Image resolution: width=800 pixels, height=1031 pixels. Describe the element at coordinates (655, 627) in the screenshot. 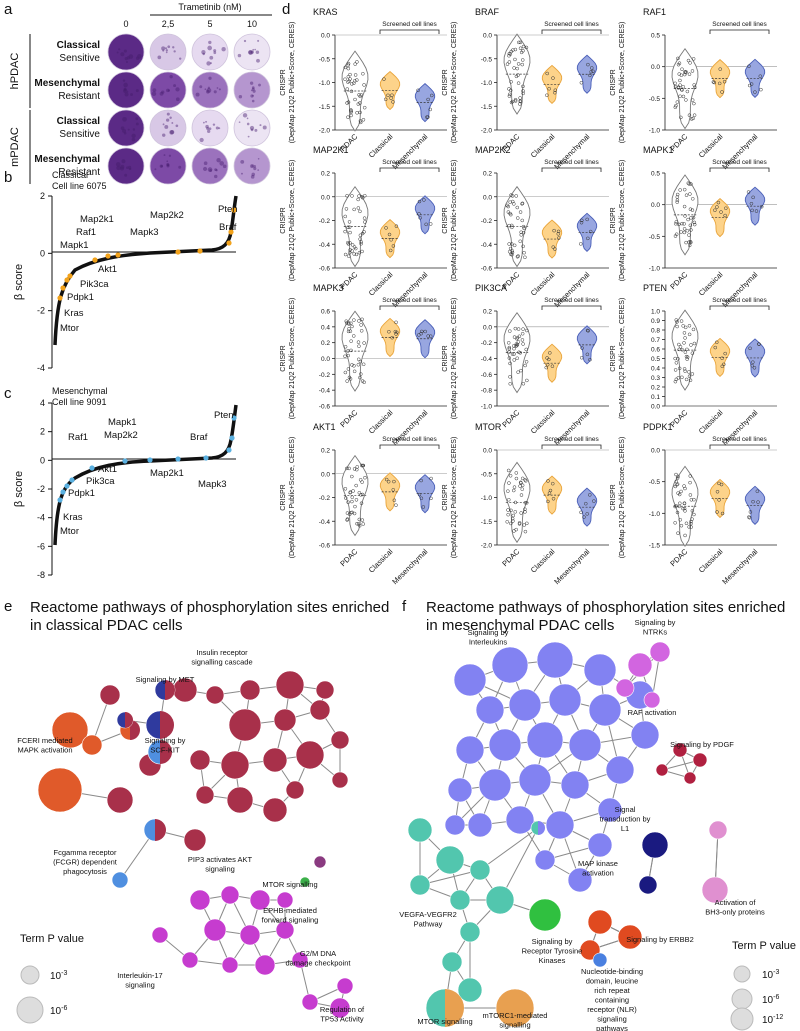

I see `cluster-label: Signaling by NTRKs` at that location.